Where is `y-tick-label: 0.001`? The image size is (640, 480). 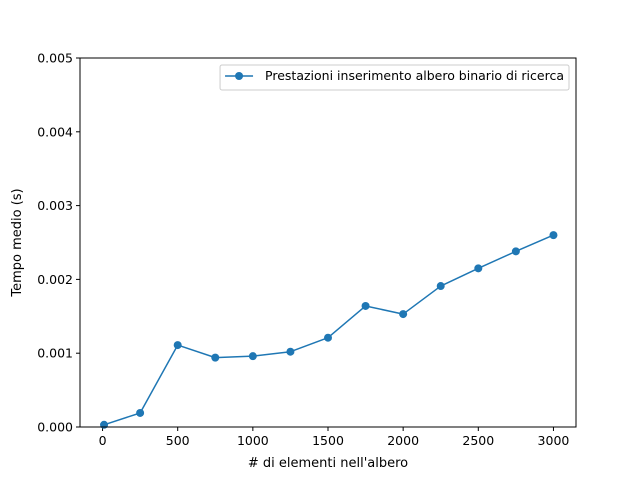 y-tick-label: 0.001 is located at coordinates (55, 353).